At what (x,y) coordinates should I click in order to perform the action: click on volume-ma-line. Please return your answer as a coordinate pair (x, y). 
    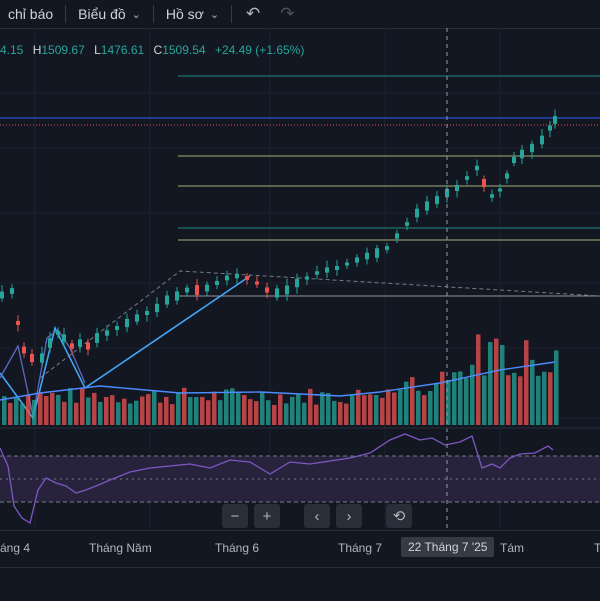
    Looking at the image, I should click on (278, 381).